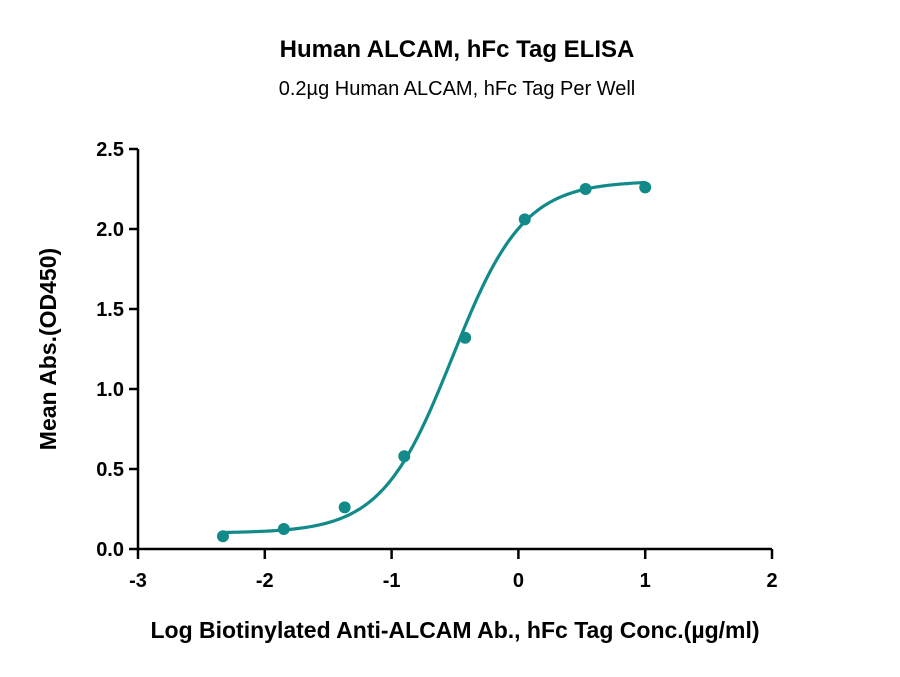  Describe the element at coordinates (392, 581) in the screenshot. I see `x-tick-label: -1` at that location.